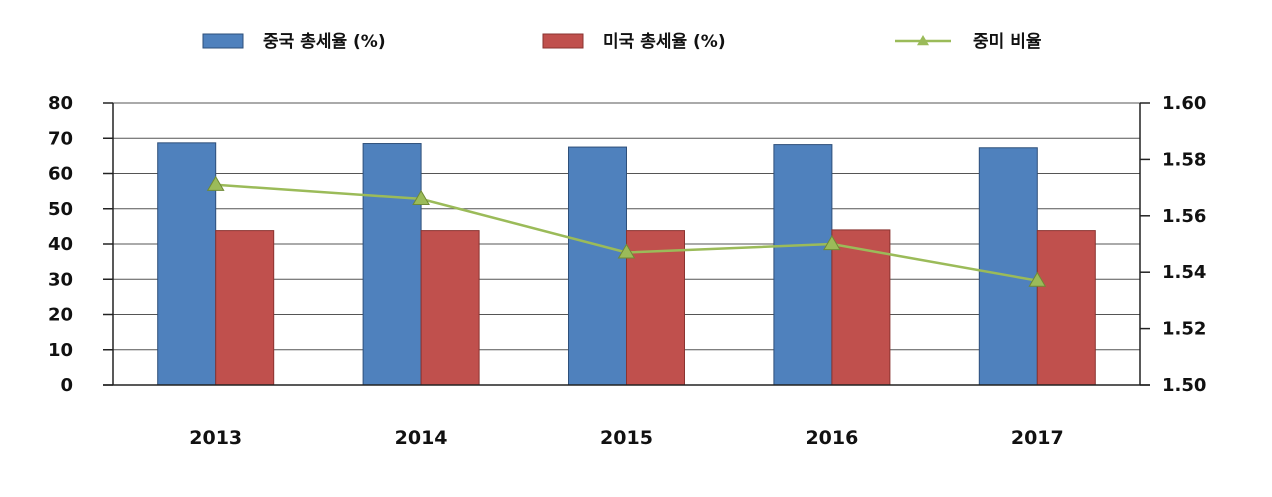 This screenshot has height=497, width=1272. What do you see at coordinates (1184, 159) in the screenshot?
I see `y-right-tick-label: 1.58` at bounding box center [1184, 159].